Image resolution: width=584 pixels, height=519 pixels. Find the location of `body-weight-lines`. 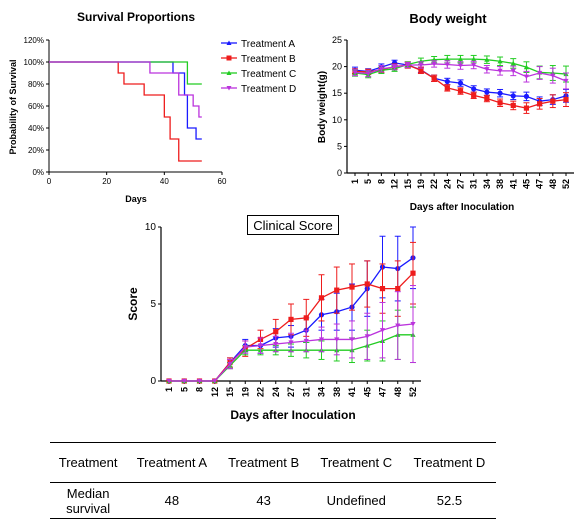

body-weight-lines is located at coordinates (460, 84).